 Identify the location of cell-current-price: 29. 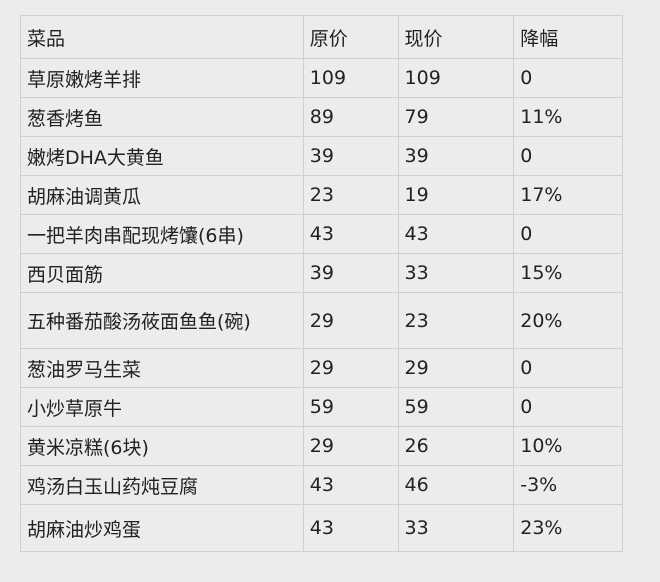
(456, 368).